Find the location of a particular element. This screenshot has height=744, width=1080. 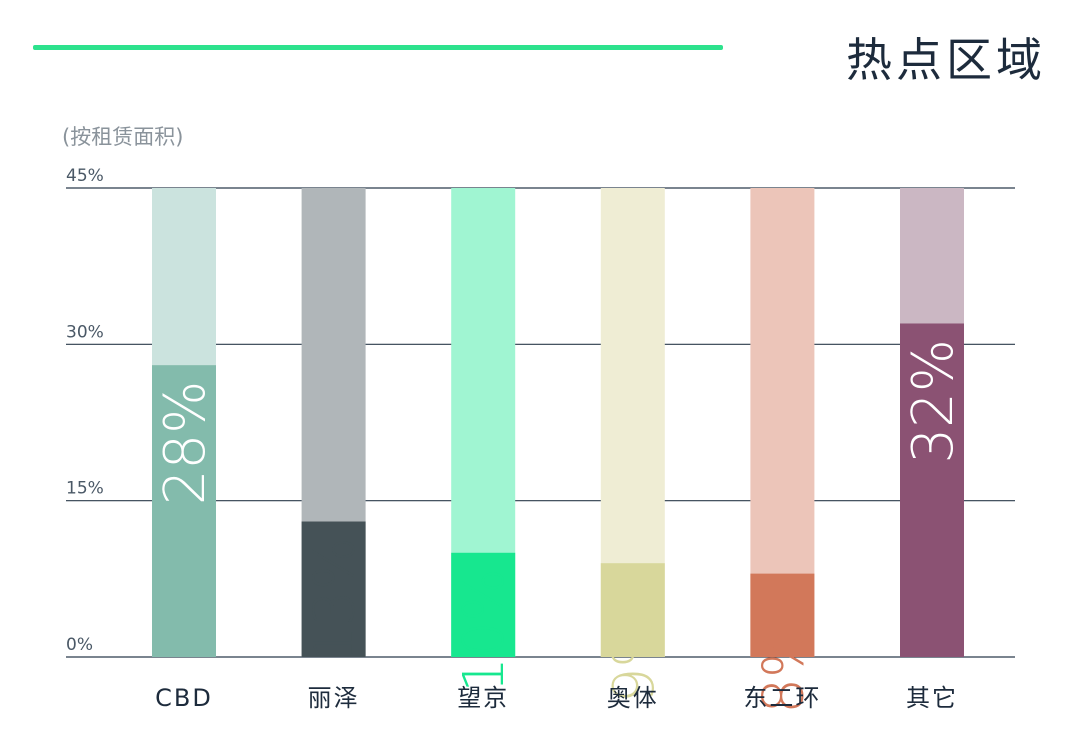

category-label-5: 其它 is located at coordinates (932, 698).